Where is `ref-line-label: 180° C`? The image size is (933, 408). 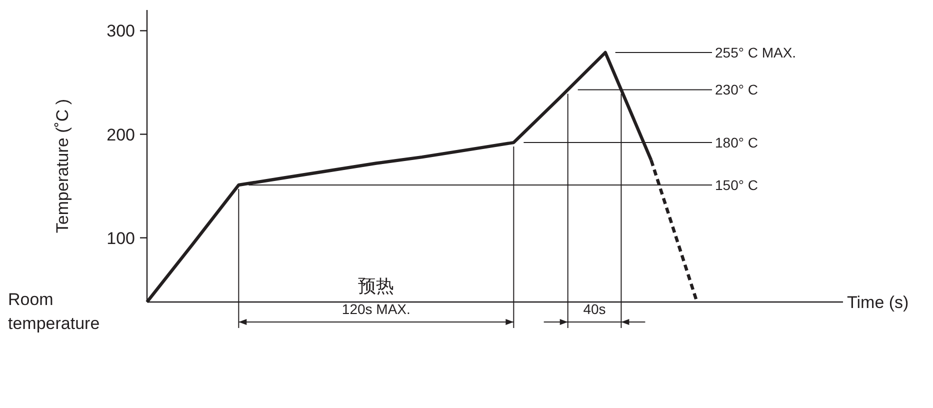 ref-line-label: 180° C is located at coordinates (736, 142).